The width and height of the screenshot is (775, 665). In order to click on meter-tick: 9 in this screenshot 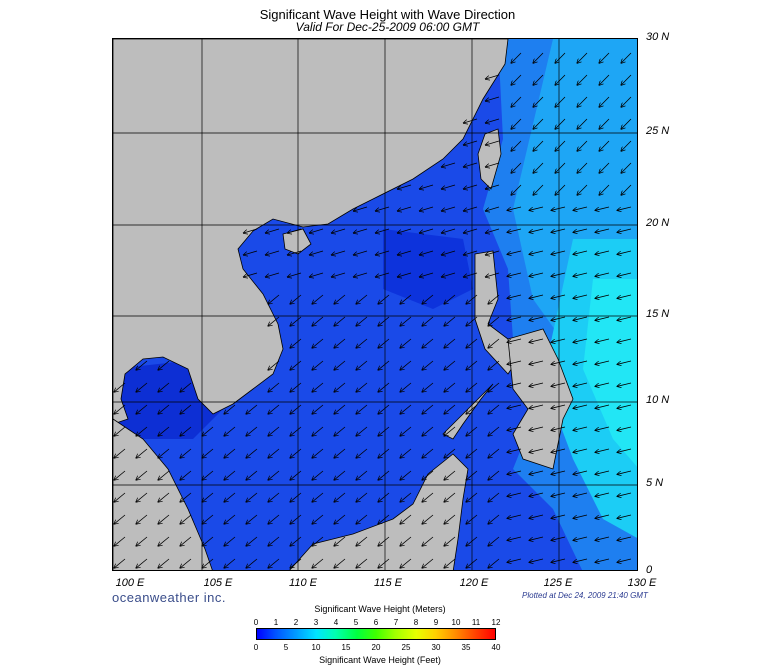, I will do `click(436, 622)`.